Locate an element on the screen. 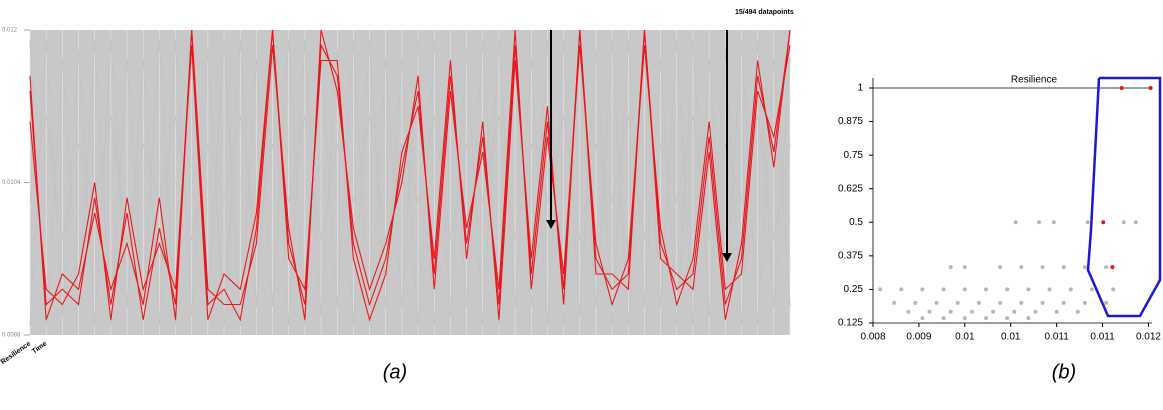  y-tick-label: 0.0104 is located at coordinates (11, 183).